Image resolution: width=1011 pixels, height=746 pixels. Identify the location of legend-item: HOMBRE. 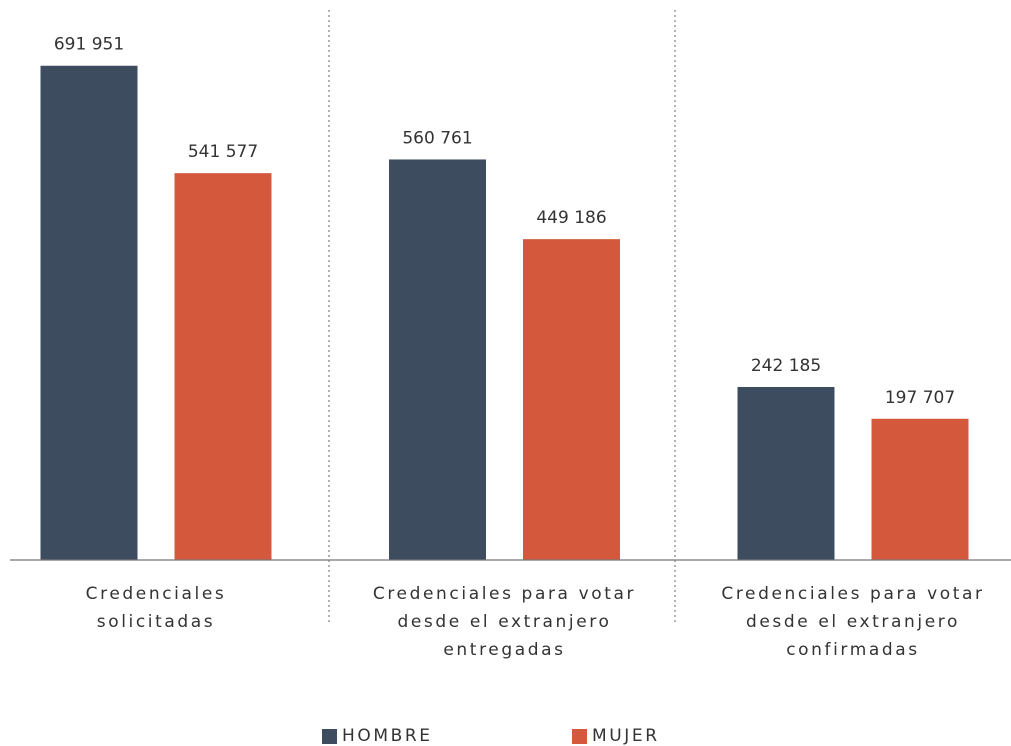
(377, 736).